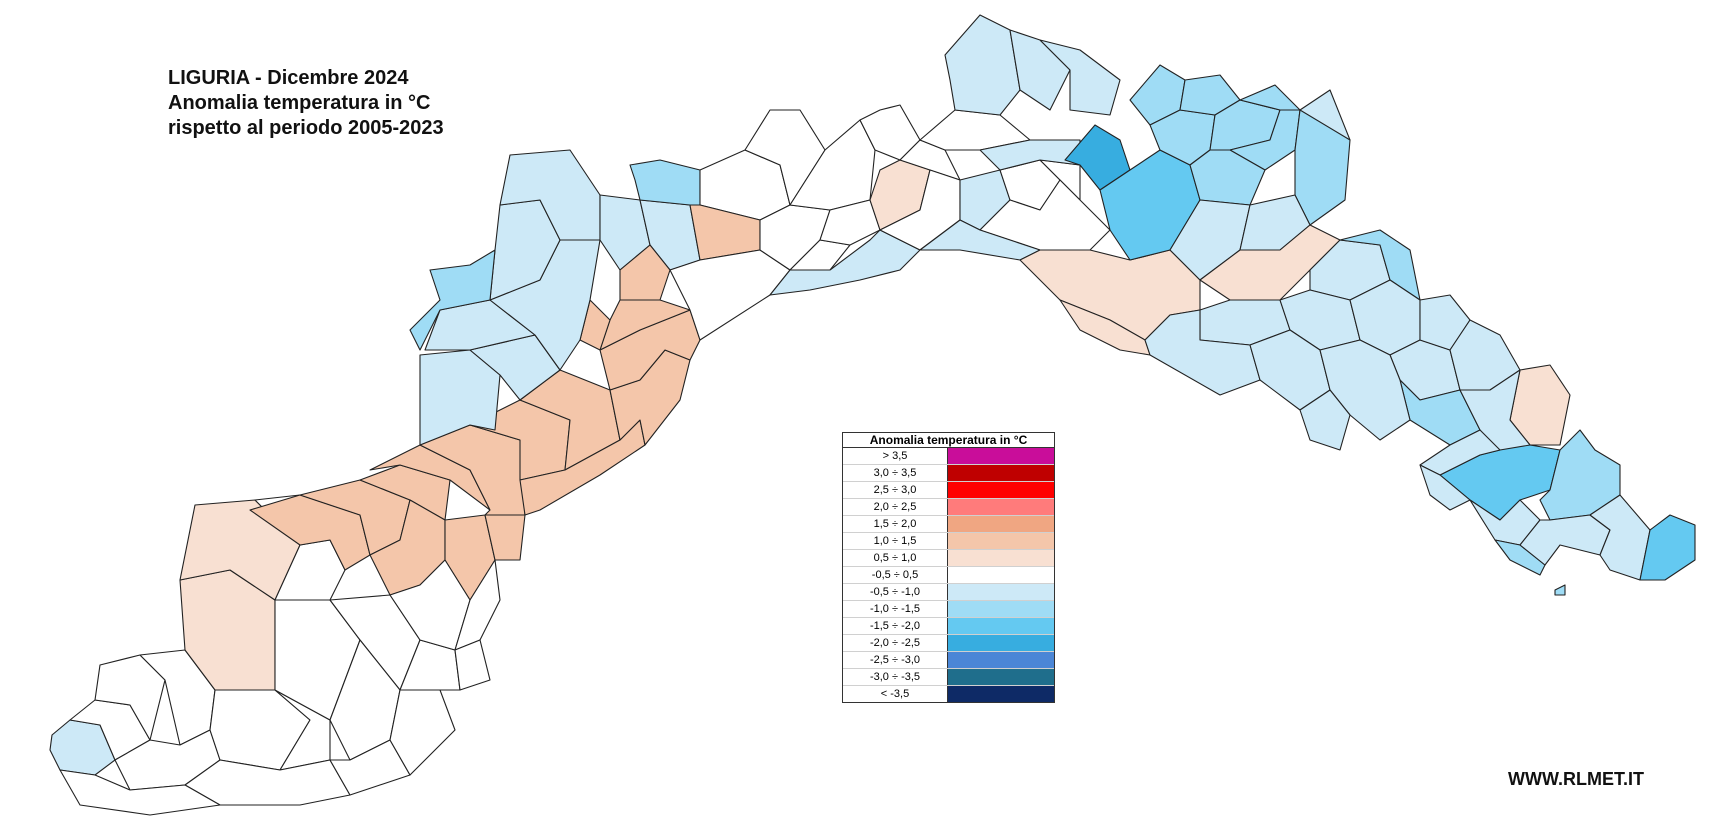 The width and height of the screenshot is (1729, 825). I want to click on legend-label: -0,5 ÷ 0,5, so click(895, 575).